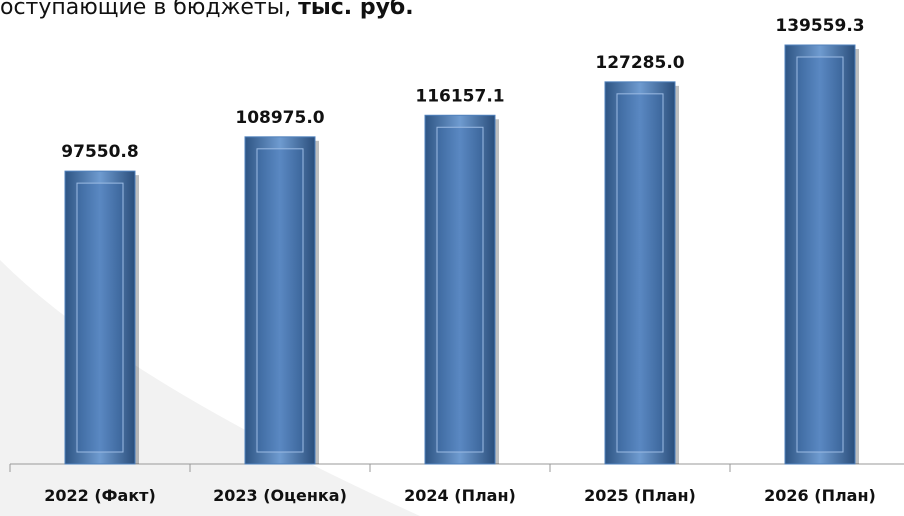 This screenshot has width=904, height=516. What do you see at coordinates (99, 152) in the screenshot?
I see `value-label: 97550.8` at bounding box center [99, 152].